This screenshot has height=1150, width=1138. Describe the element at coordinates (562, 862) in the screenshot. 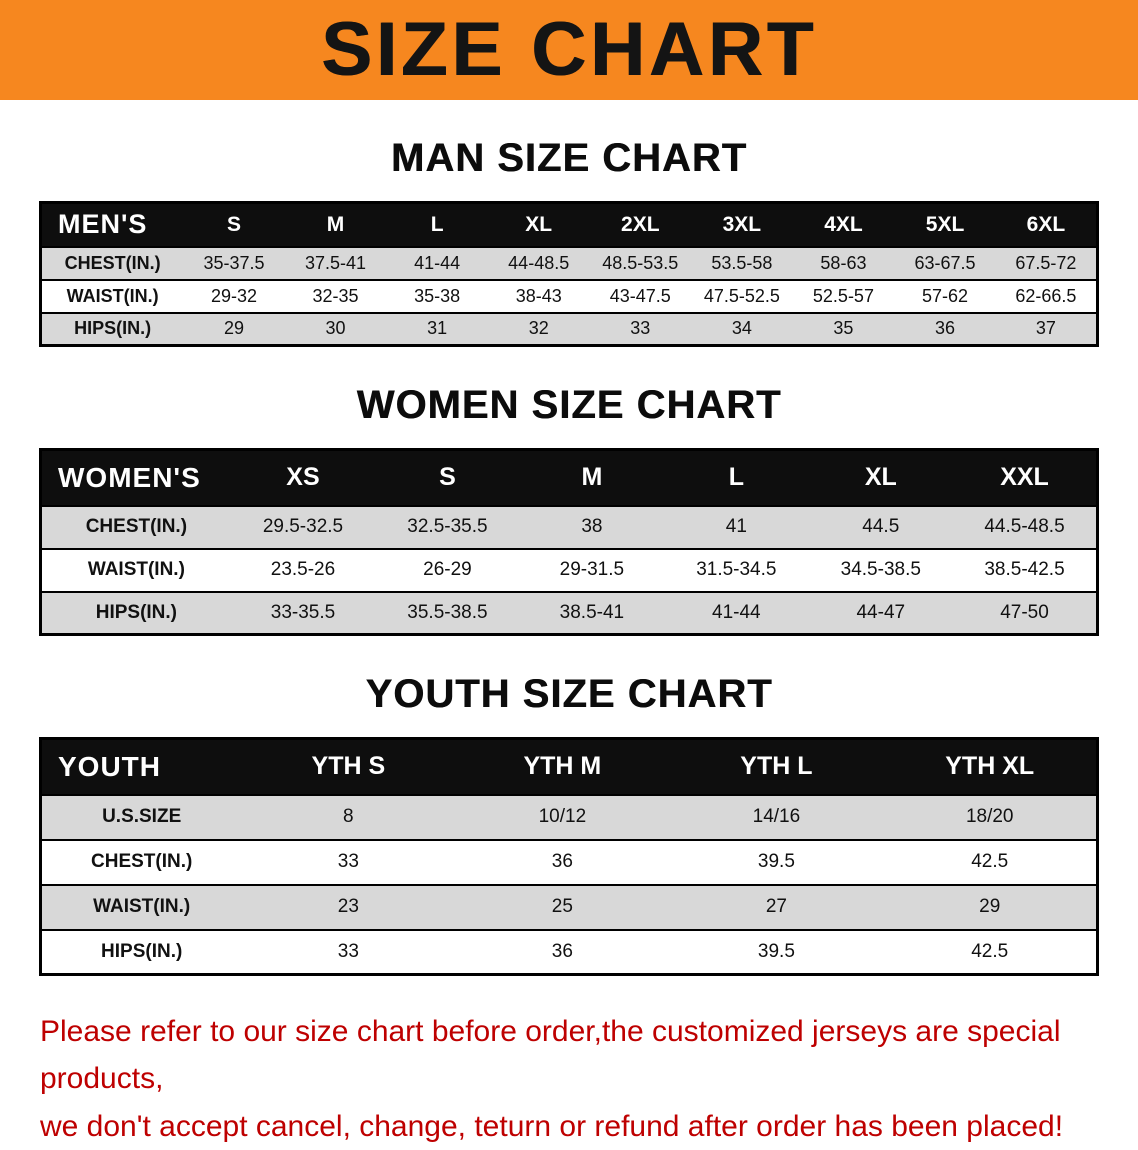

I see `youth-cell-value: 36` at that location.